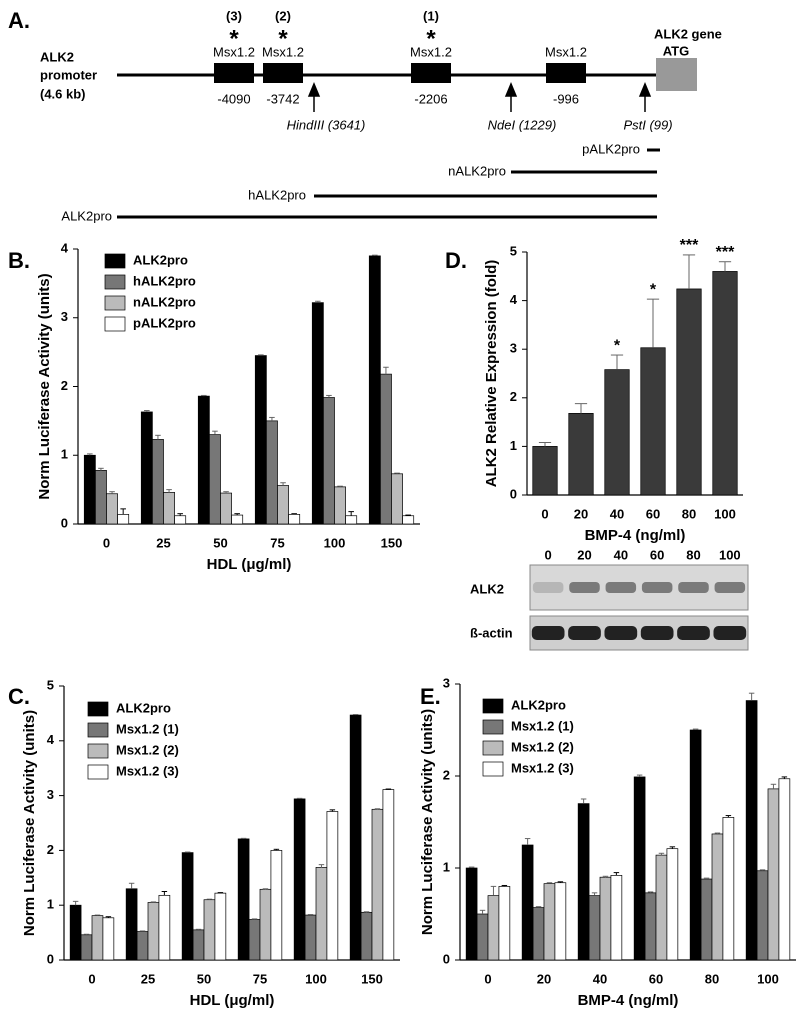 The image size is (800, 1022). What do you see at coordinates (326, 124) in the screenshot?
I see `restriction-site: HindIII (3641)` at bounding box center [326, 124].